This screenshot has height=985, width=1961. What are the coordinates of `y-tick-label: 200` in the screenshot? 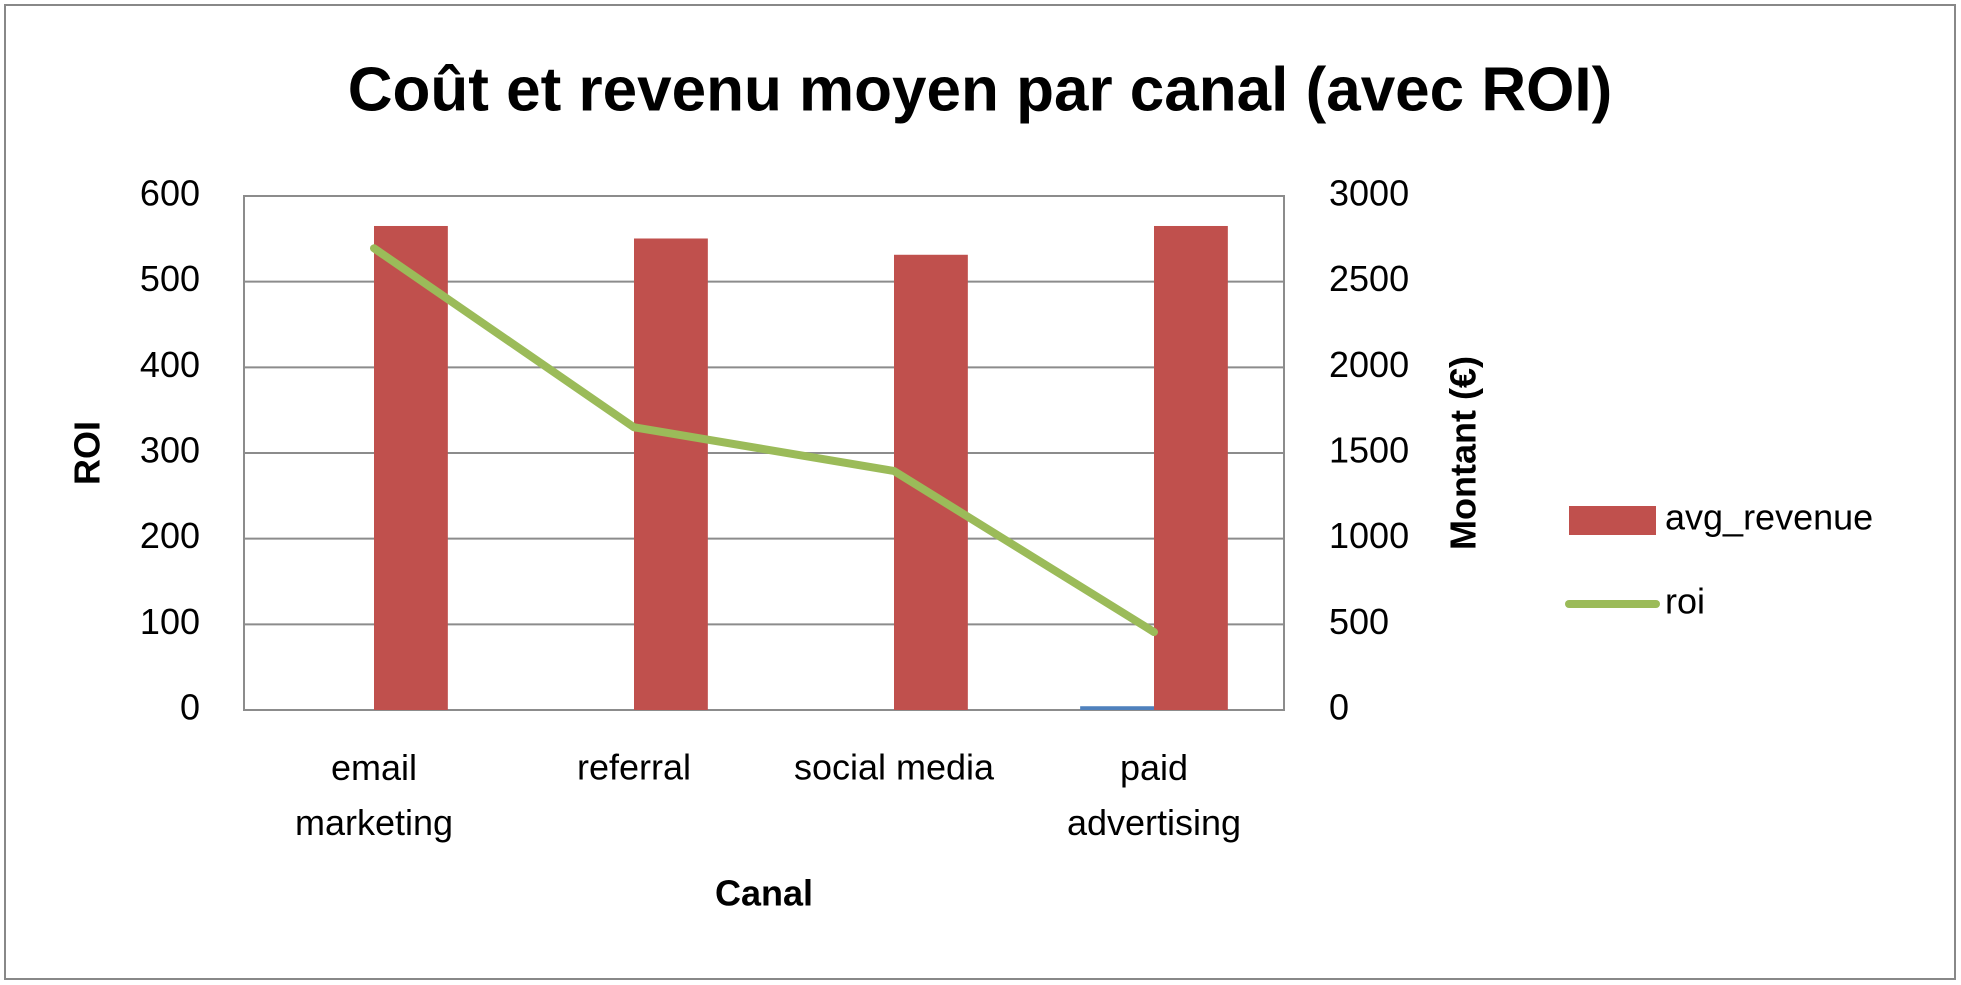 It's located at (170, 535).